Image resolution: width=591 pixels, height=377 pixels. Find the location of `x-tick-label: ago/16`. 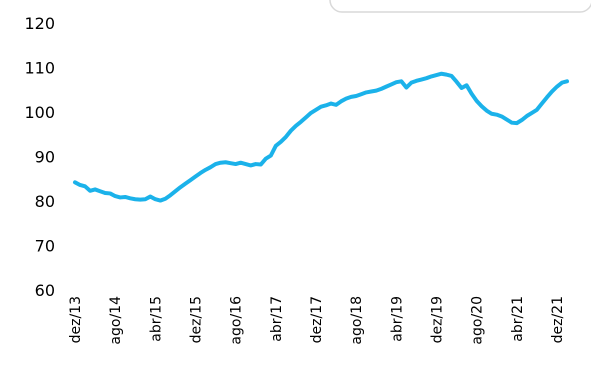

x-tick-label: ago/16 is located at coordinates (237, 320).